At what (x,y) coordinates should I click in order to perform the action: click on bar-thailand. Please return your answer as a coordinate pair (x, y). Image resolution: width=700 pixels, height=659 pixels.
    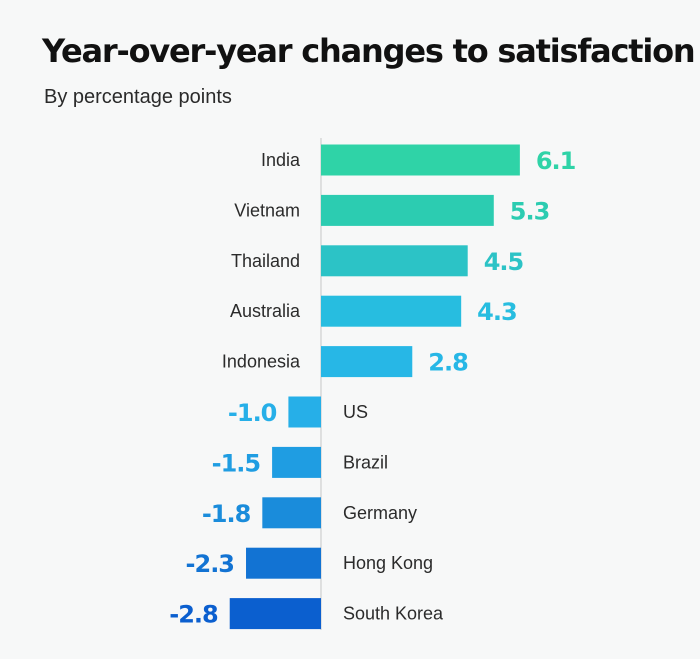
    Looking at the image, I should click on (394, 261).